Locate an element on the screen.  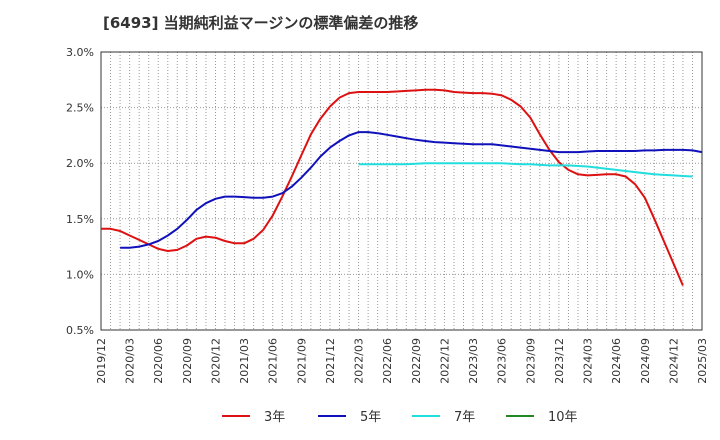
x-tick-label: 2024/03 is located at coordinates (588, 361).